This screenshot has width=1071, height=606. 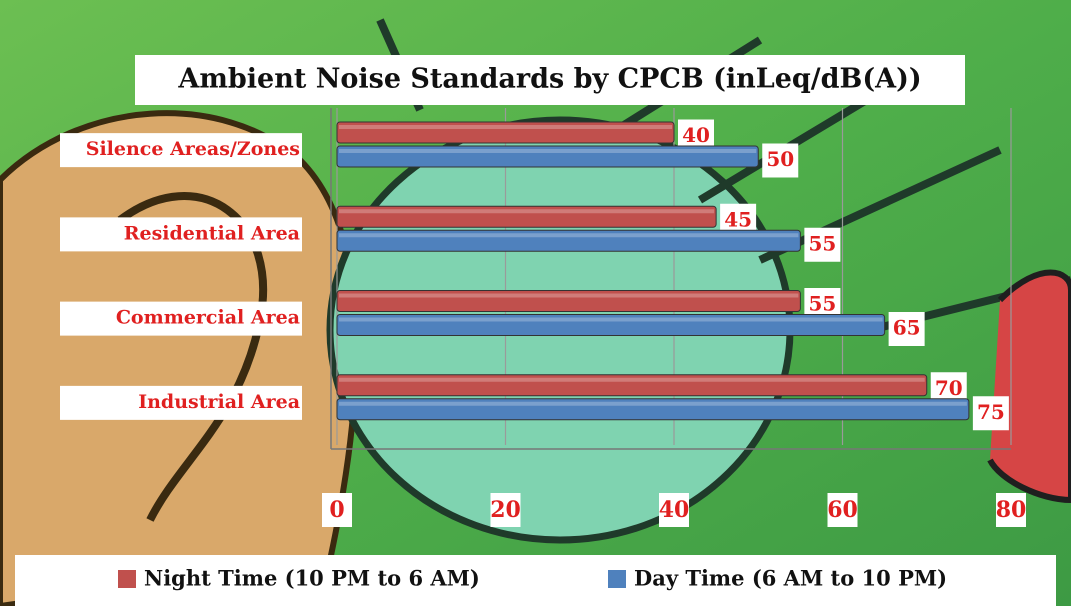 I want to click on data-label: 50, so click(x=780, y=159).